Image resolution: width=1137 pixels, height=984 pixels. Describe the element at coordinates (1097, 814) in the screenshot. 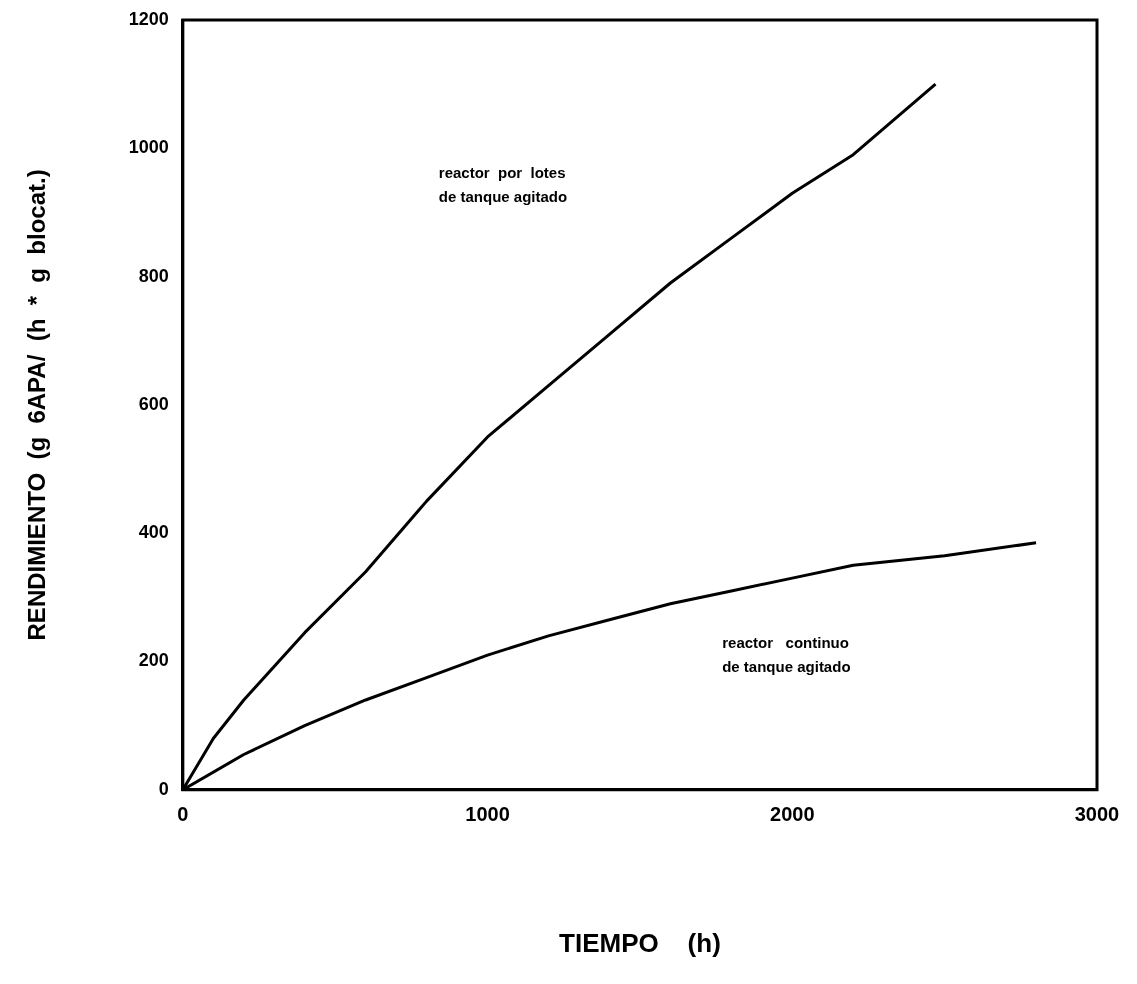

I see `x-tick-label: 3000` at that location.